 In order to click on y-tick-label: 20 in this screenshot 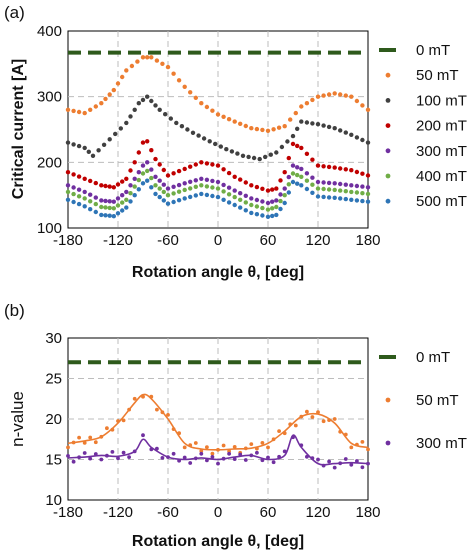, I will do `click(53, 419)`.